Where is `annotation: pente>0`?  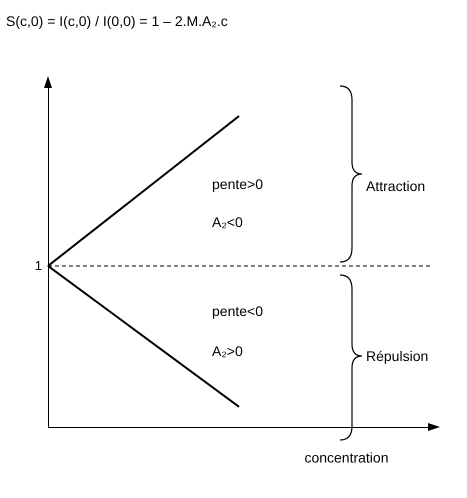 annotation: pente>0 is located at coordinates (238, 184).